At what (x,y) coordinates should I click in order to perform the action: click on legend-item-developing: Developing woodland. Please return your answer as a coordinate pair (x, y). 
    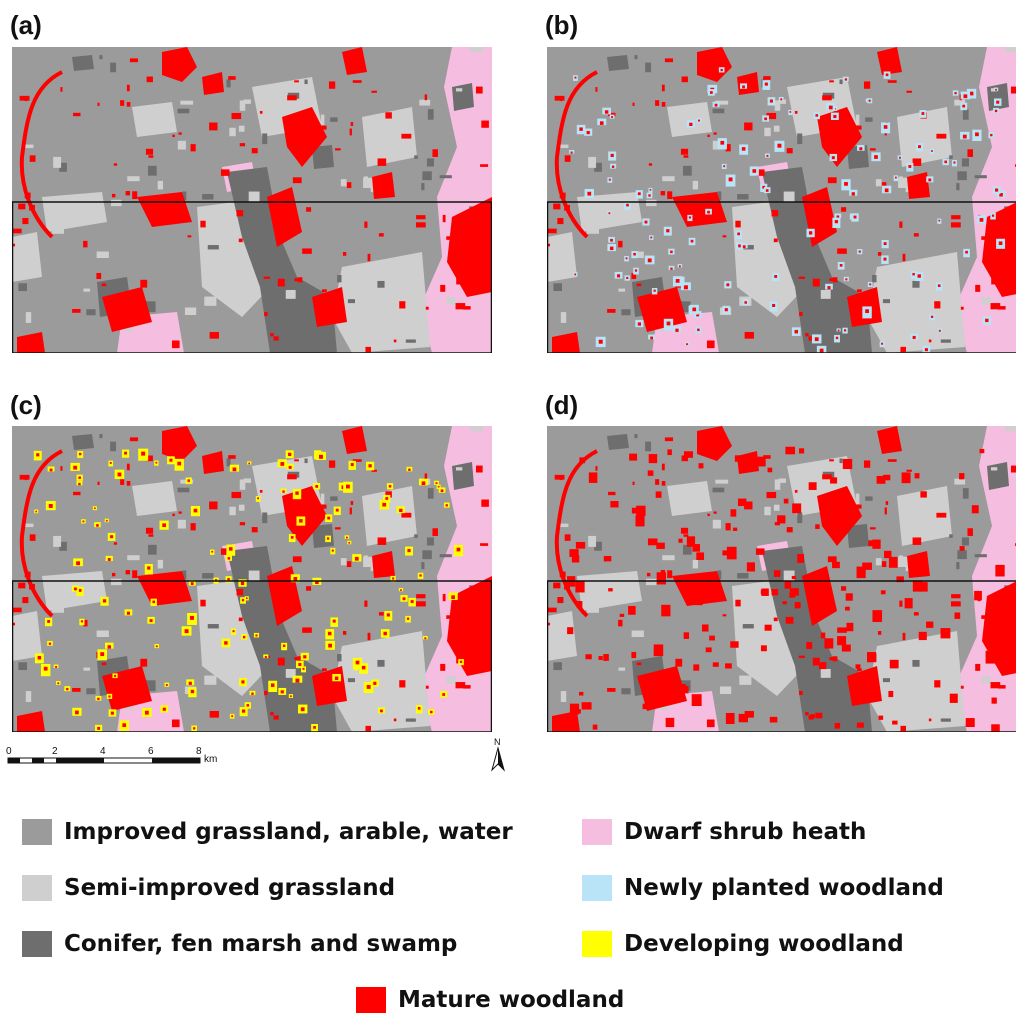
    Looking at the image, I should click on (743, 944).